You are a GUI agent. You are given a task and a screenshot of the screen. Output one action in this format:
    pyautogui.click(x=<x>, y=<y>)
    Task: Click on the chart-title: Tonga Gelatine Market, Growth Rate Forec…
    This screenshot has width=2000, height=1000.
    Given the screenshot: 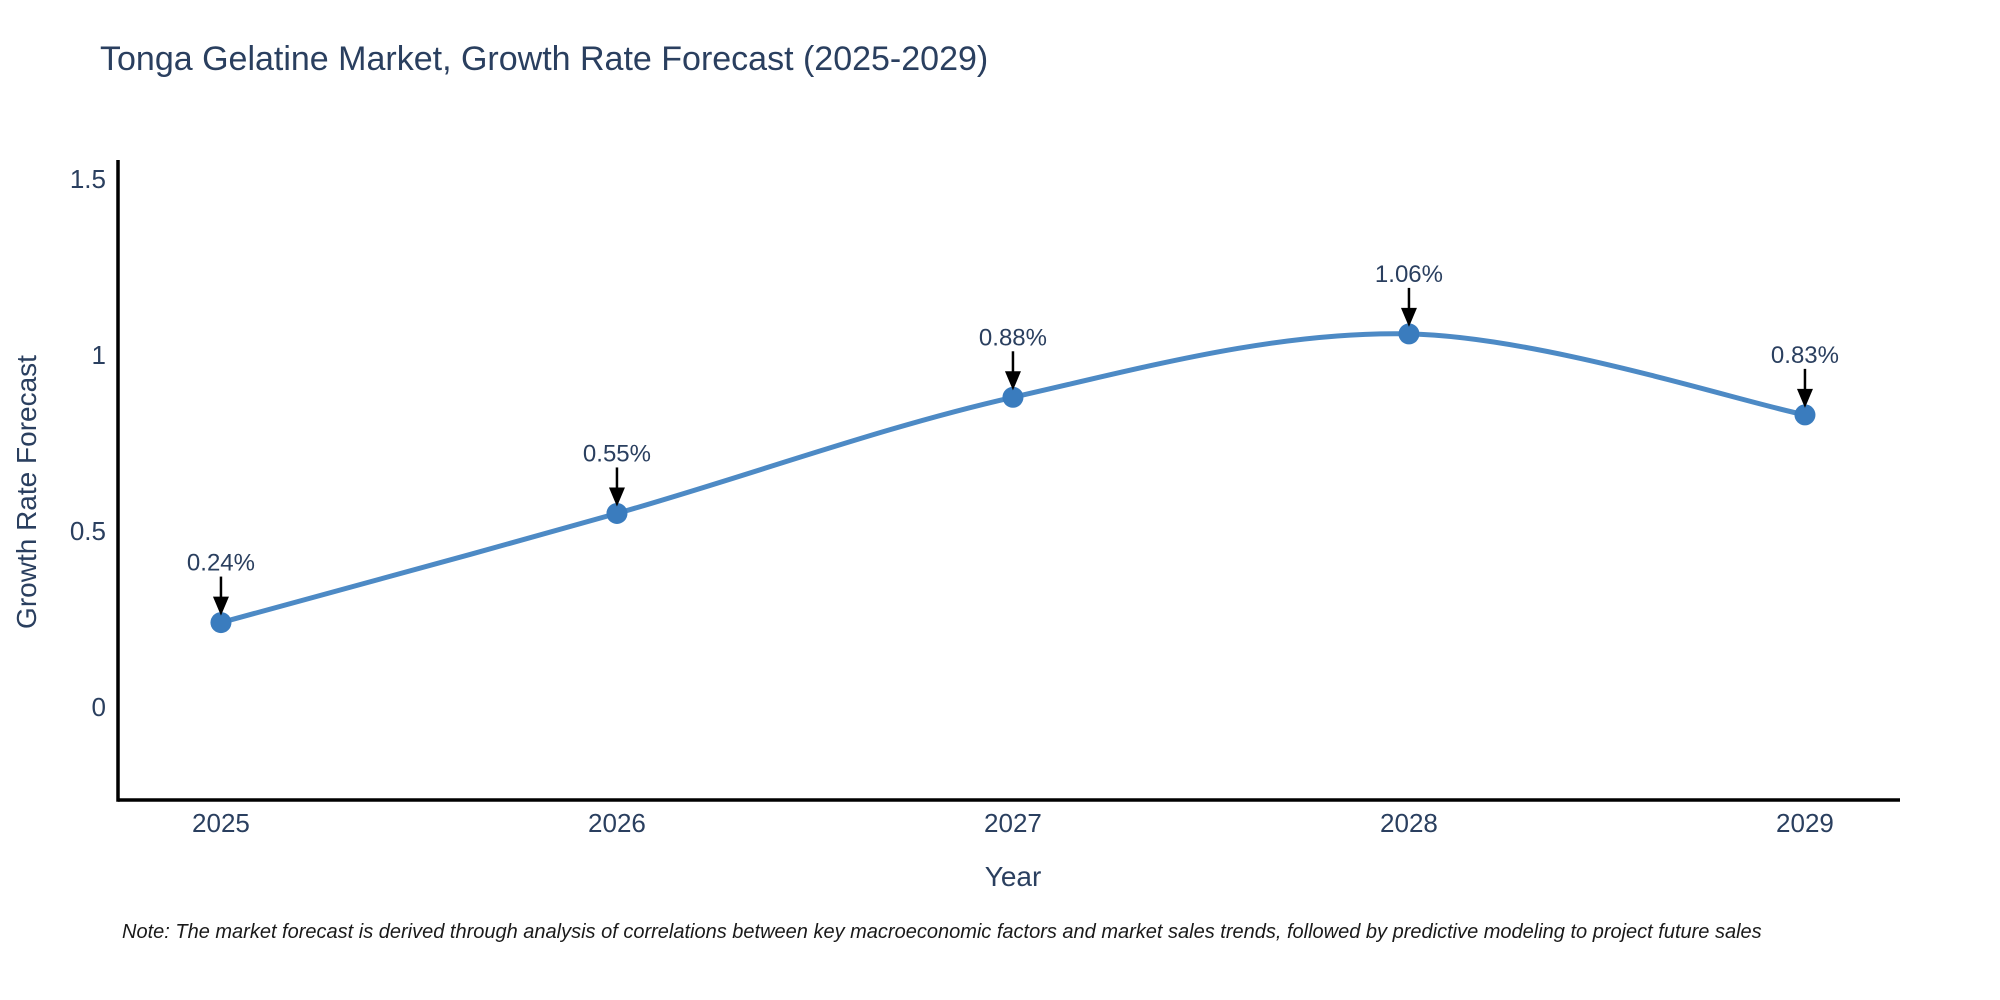 What is the action you would take?
    pyautogui.click(x=544, y=59)
    